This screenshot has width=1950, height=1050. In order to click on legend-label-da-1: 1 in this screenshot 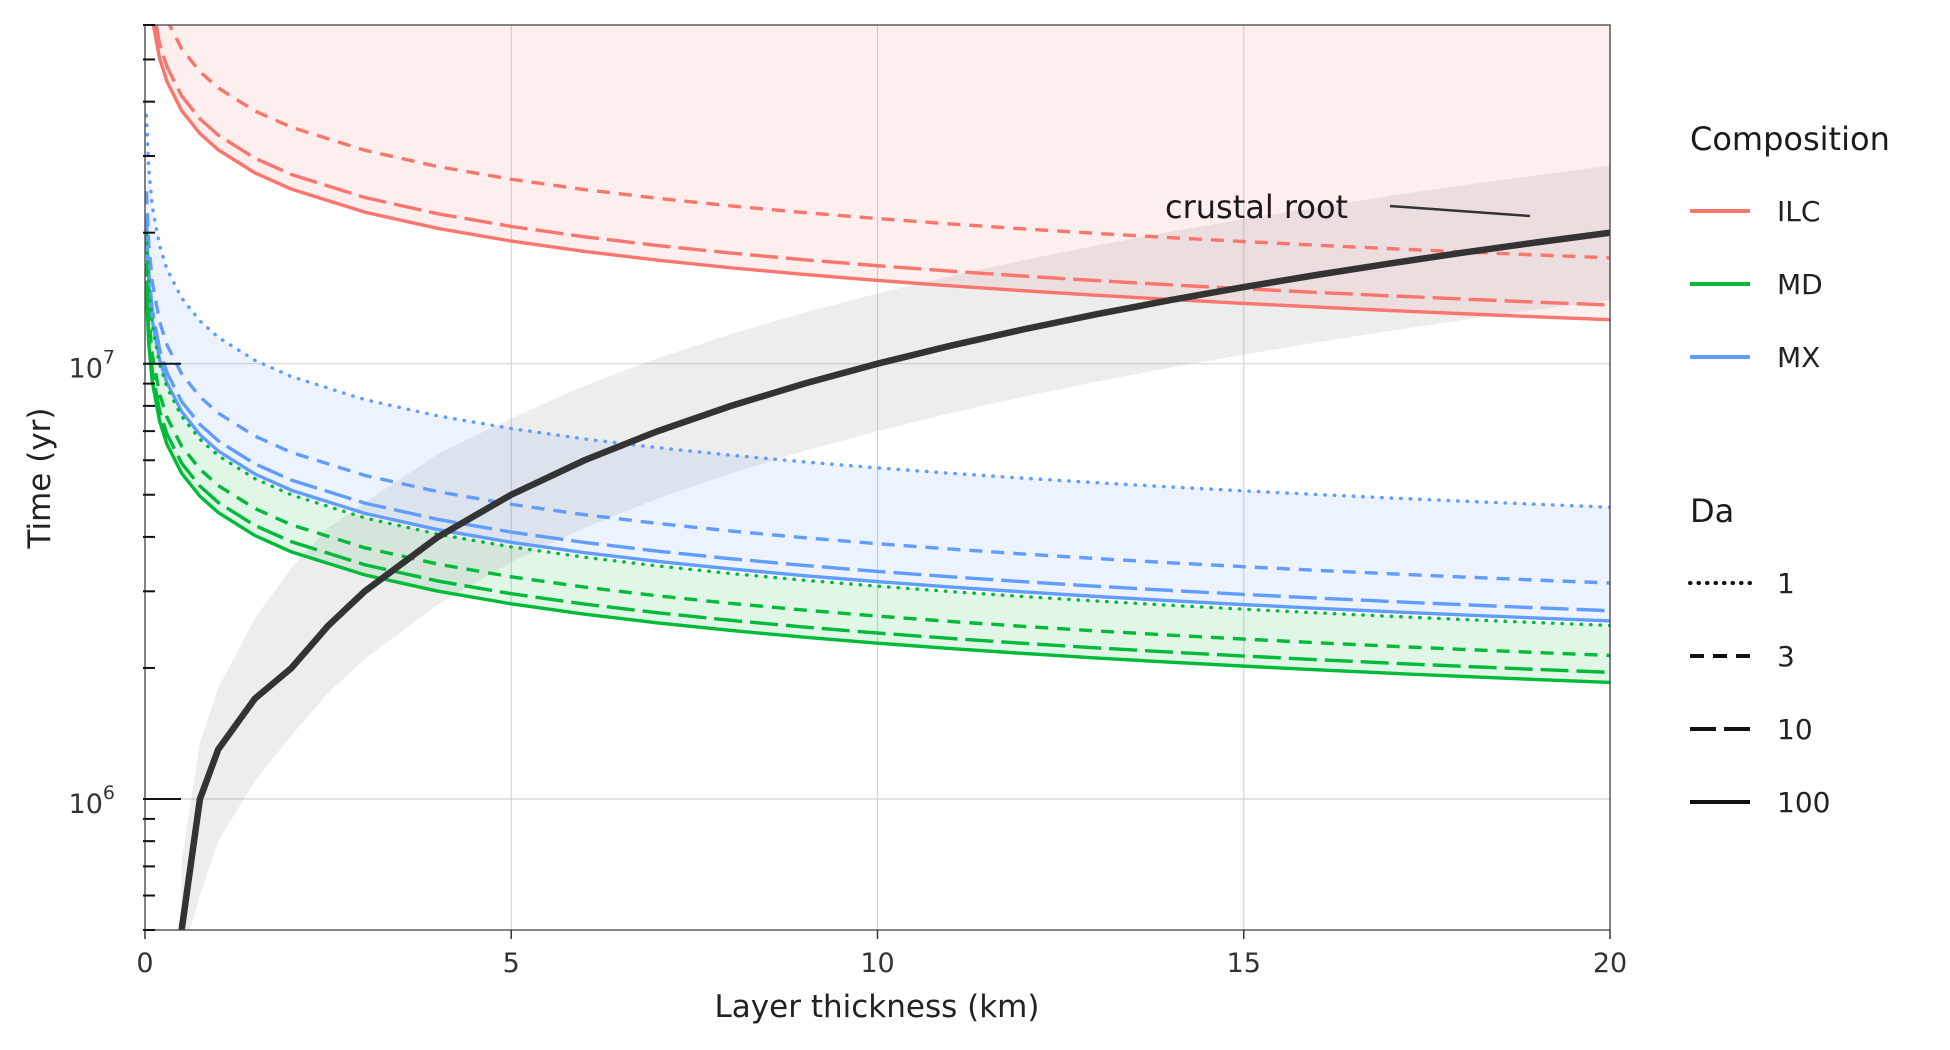, I will do `click(1786, 583)`.